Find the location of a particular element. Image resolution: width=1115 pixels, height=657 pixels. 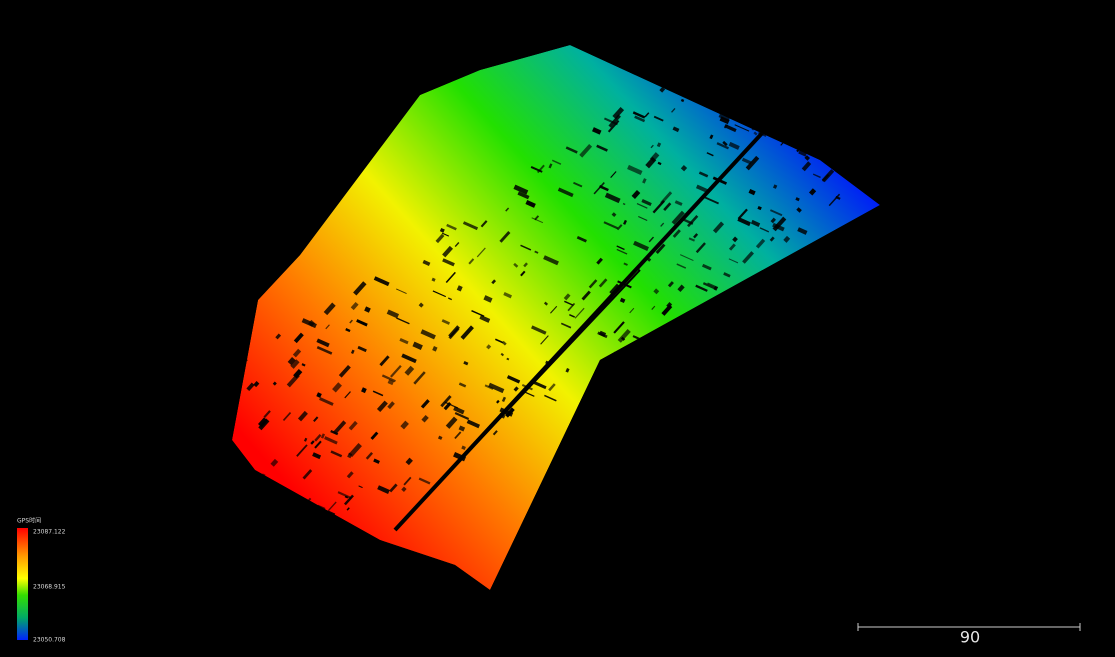

legend-label: 23068.915 is located at coordinates (49, 587).